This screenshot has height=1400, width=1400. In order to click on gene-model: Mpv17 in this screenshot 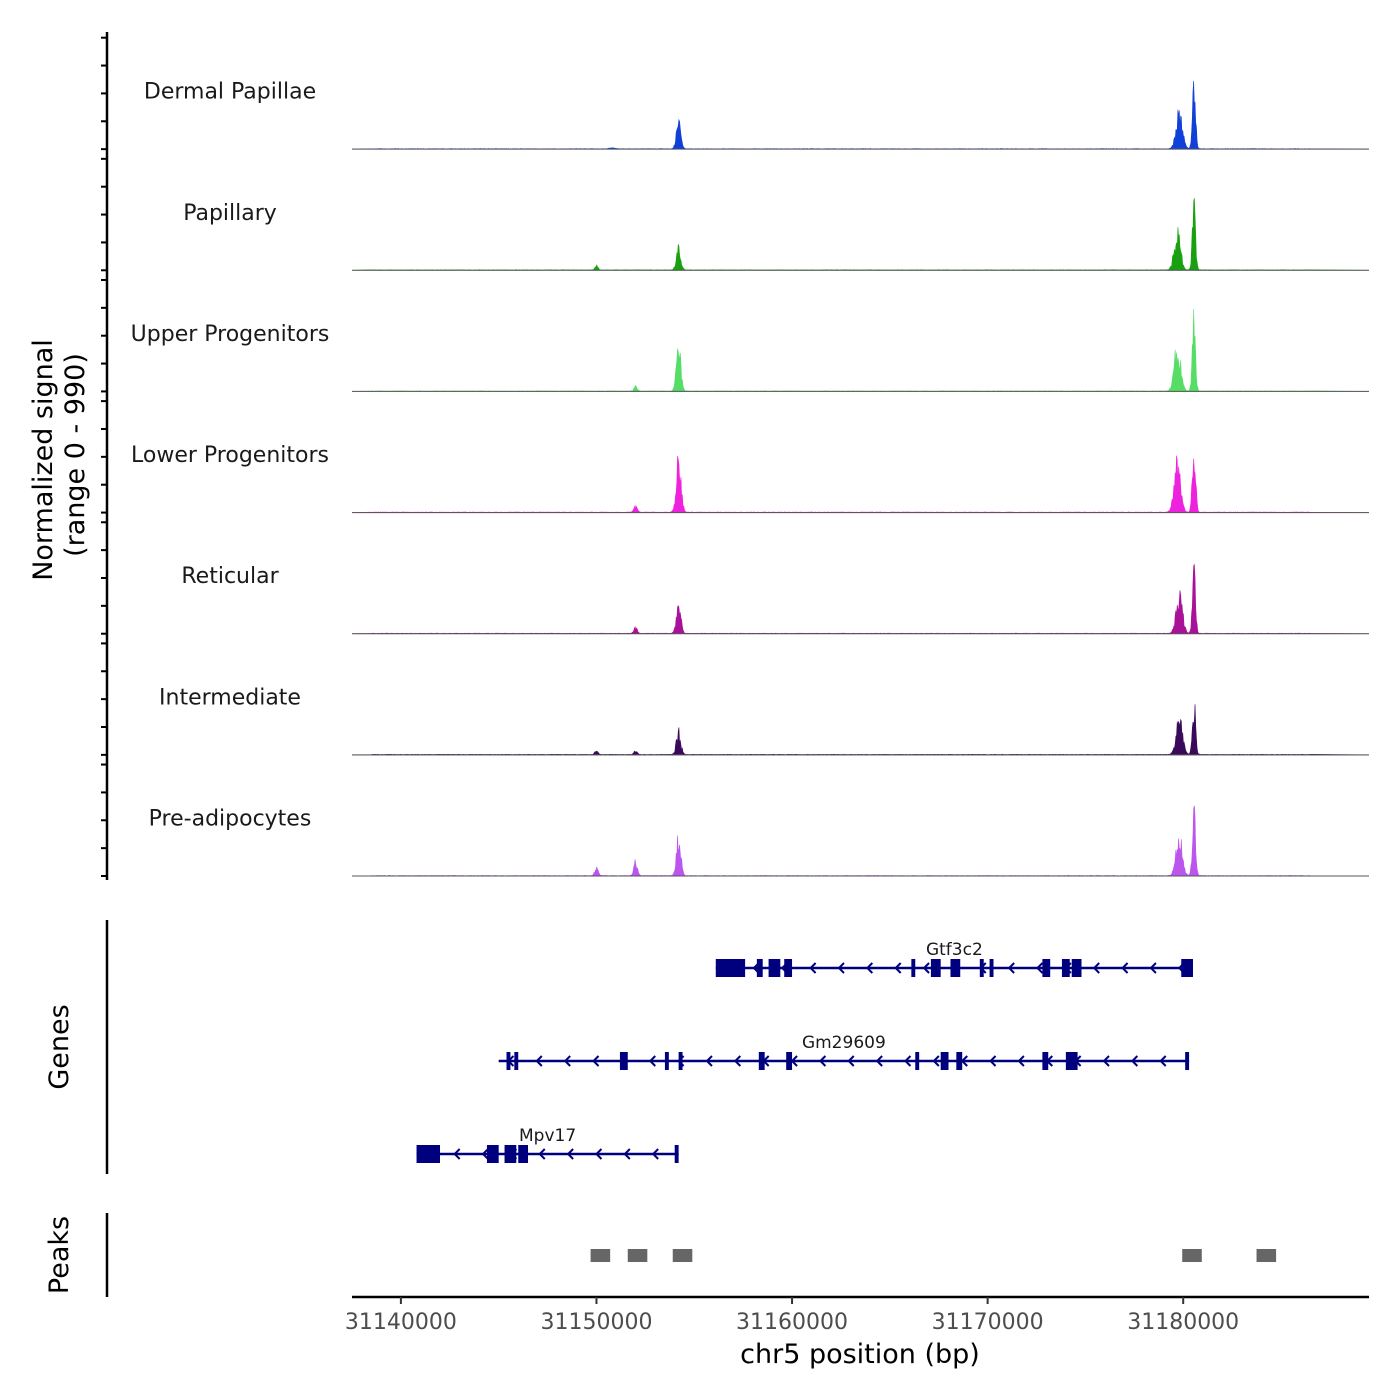, I will do `click(547, 1144)`.